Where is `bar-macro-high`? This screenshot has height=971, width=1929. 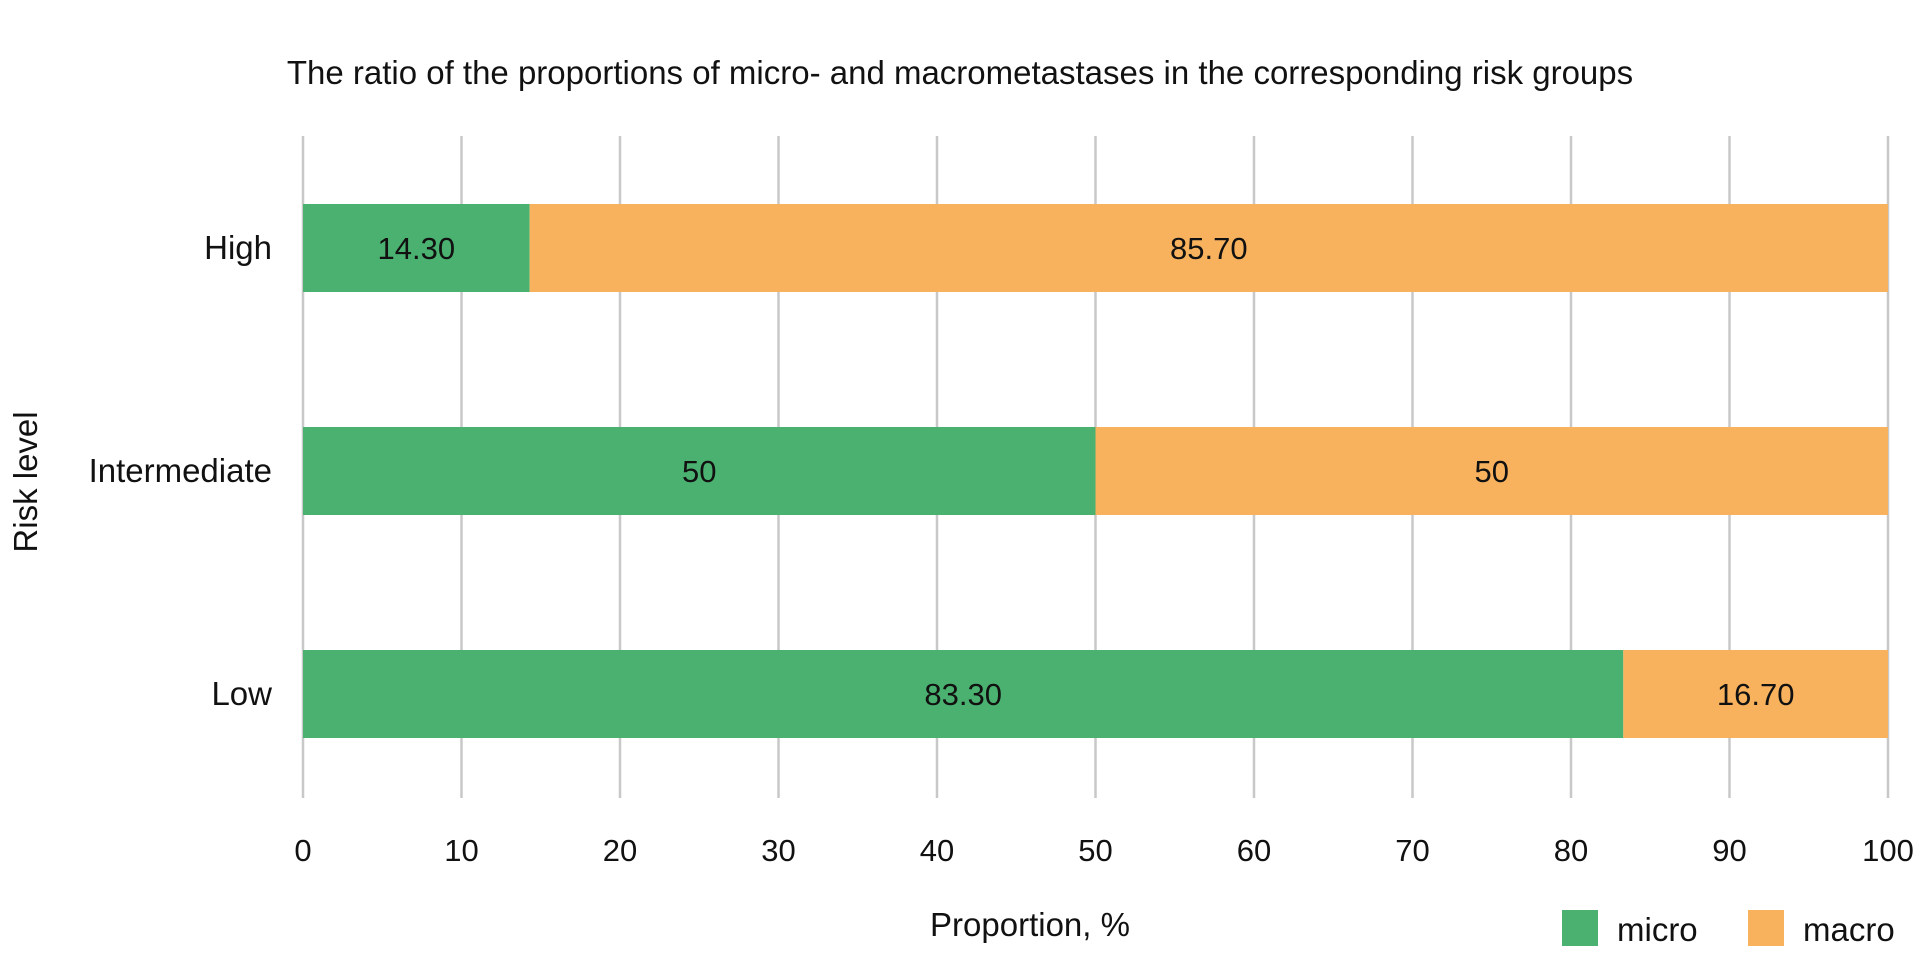
bar-macro-high is located at coordinates (1208, 248).